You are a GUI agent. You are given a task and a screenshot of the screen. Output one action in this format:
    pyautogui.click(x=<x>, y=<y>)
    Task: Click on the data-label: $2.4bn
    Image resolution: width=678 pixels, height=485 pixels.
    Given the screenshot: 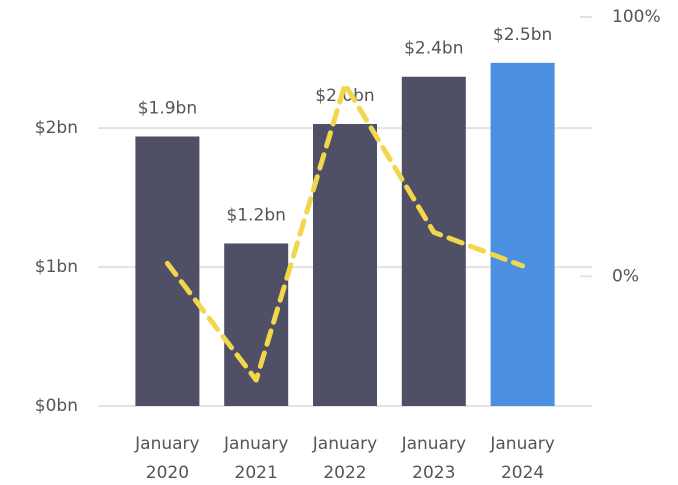 What is the action you would take?
    pyautogui.click(x=433, y=49)
    